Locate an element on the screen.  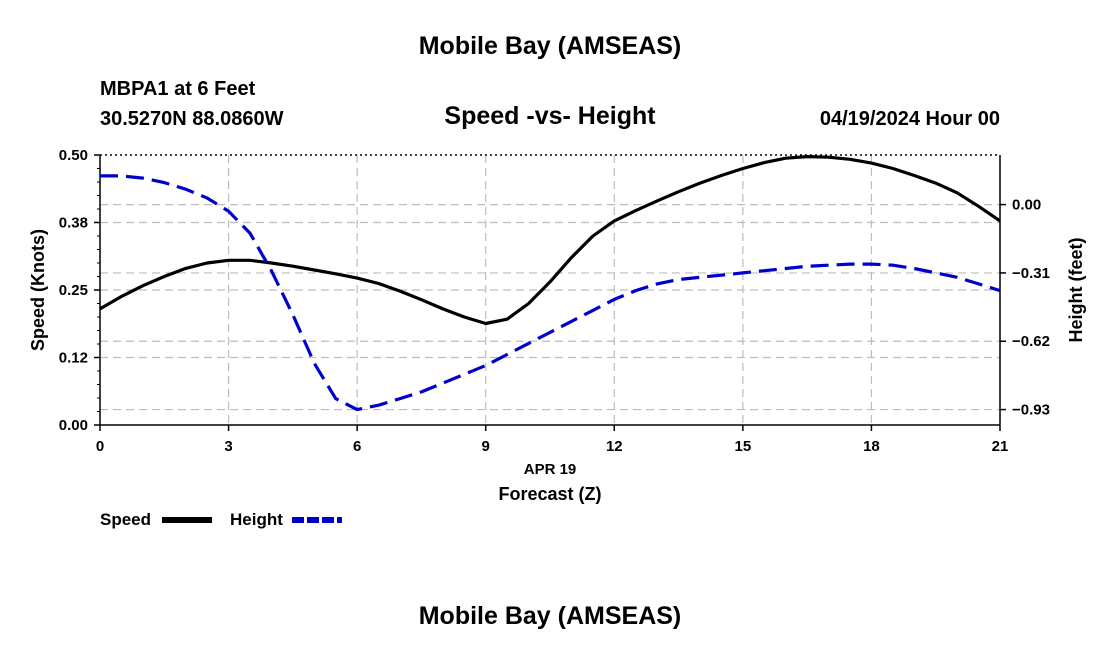
y2-axis-title: Height (feet) is located at coordinates (1076, 290).